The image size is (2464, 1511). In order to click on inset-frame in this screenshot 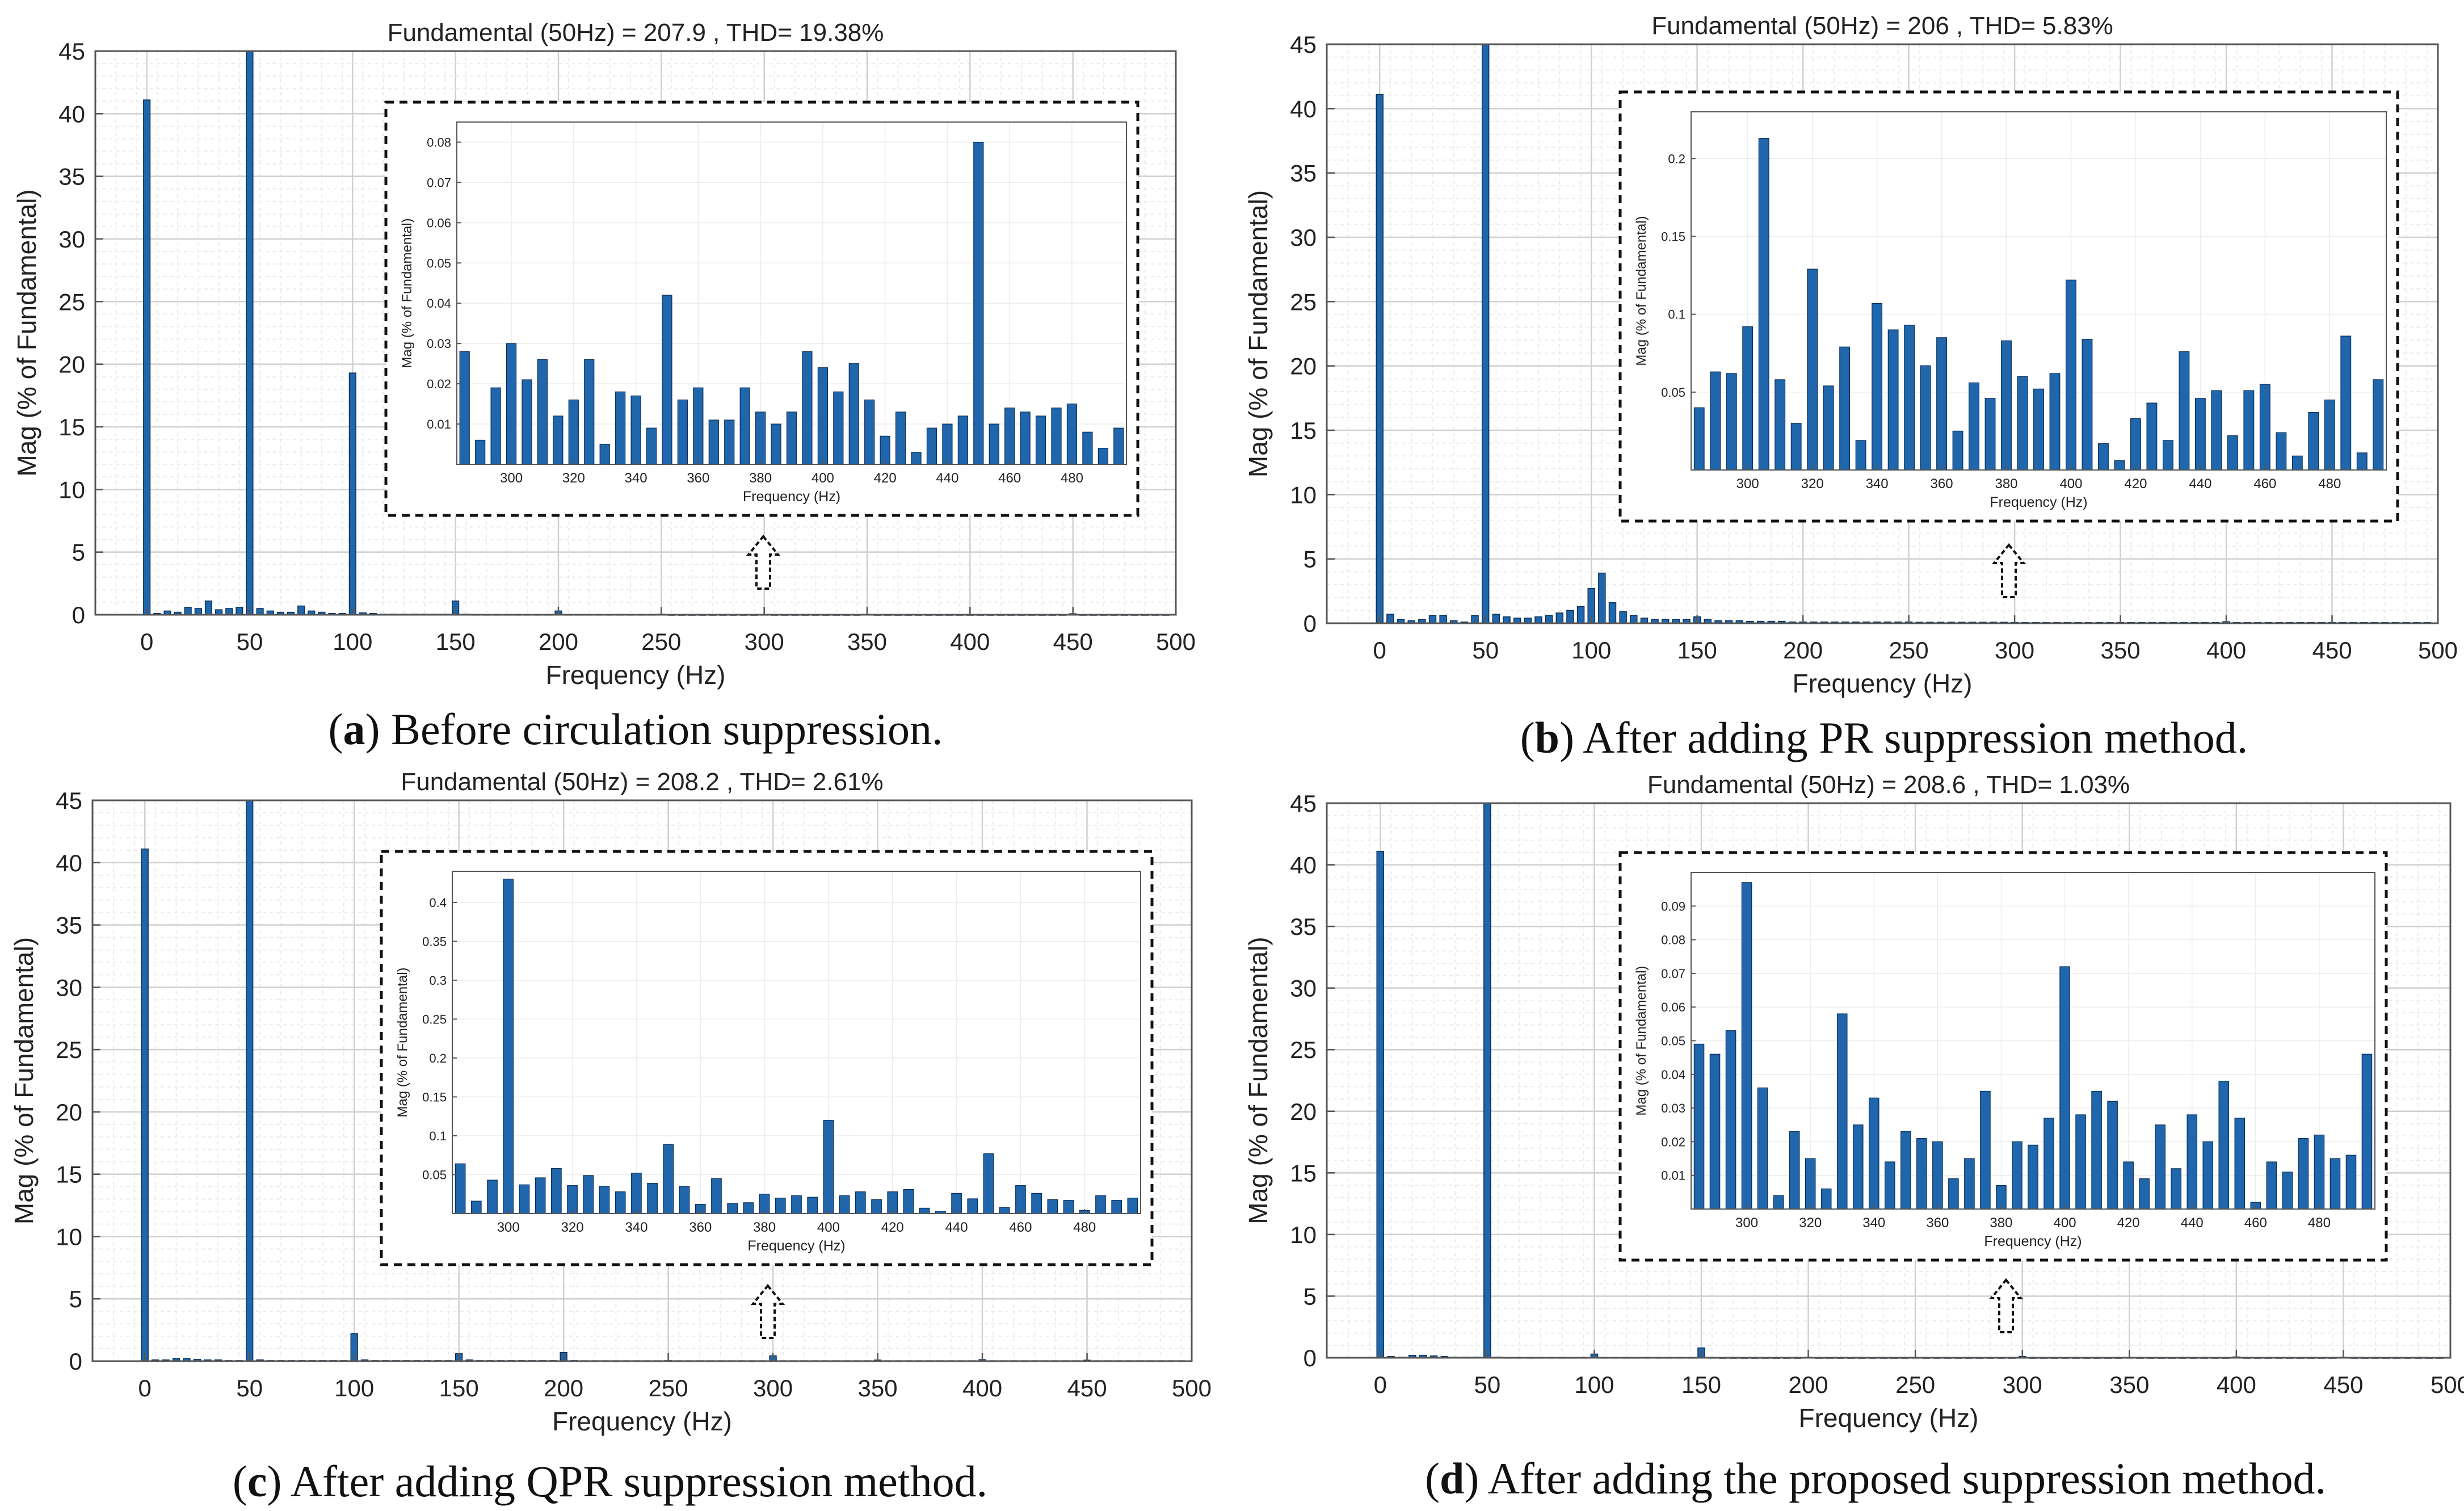, I will do `click(796, 1042)`.